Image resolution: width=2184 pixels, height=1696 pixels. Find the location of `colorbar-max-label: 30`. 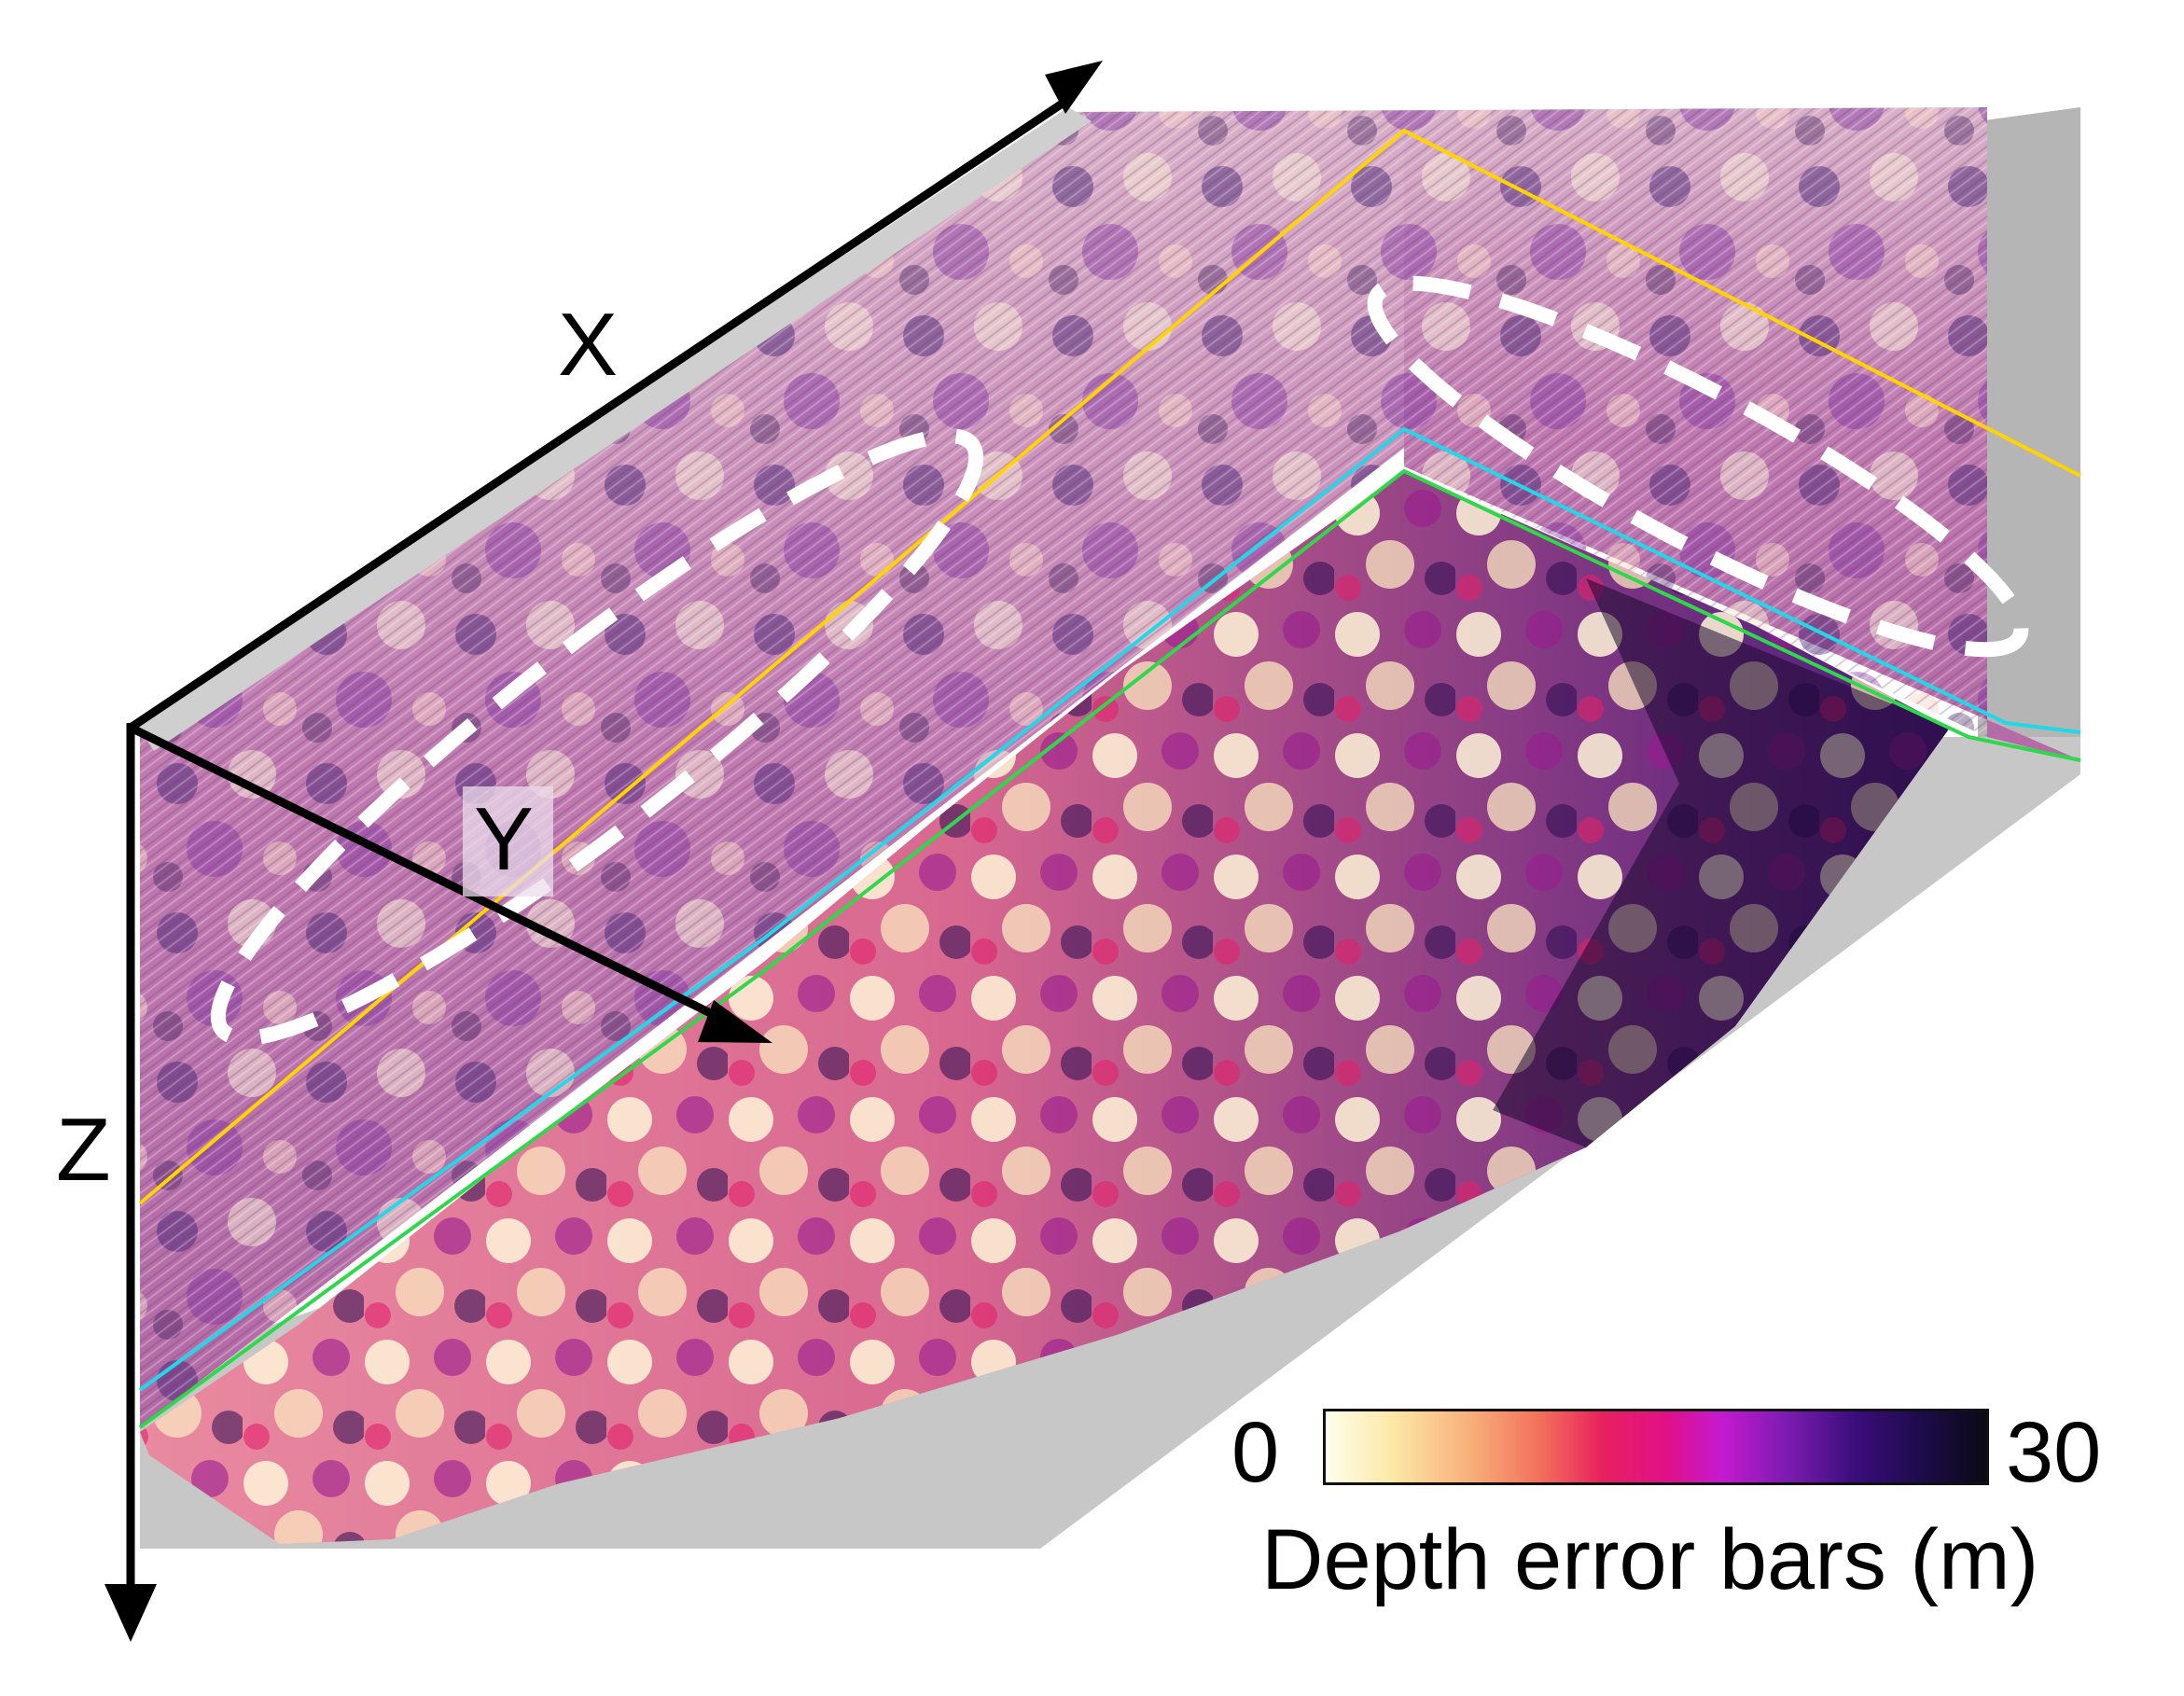

colorbar-max-label: 30 is located at coordinates (2054, 1453).